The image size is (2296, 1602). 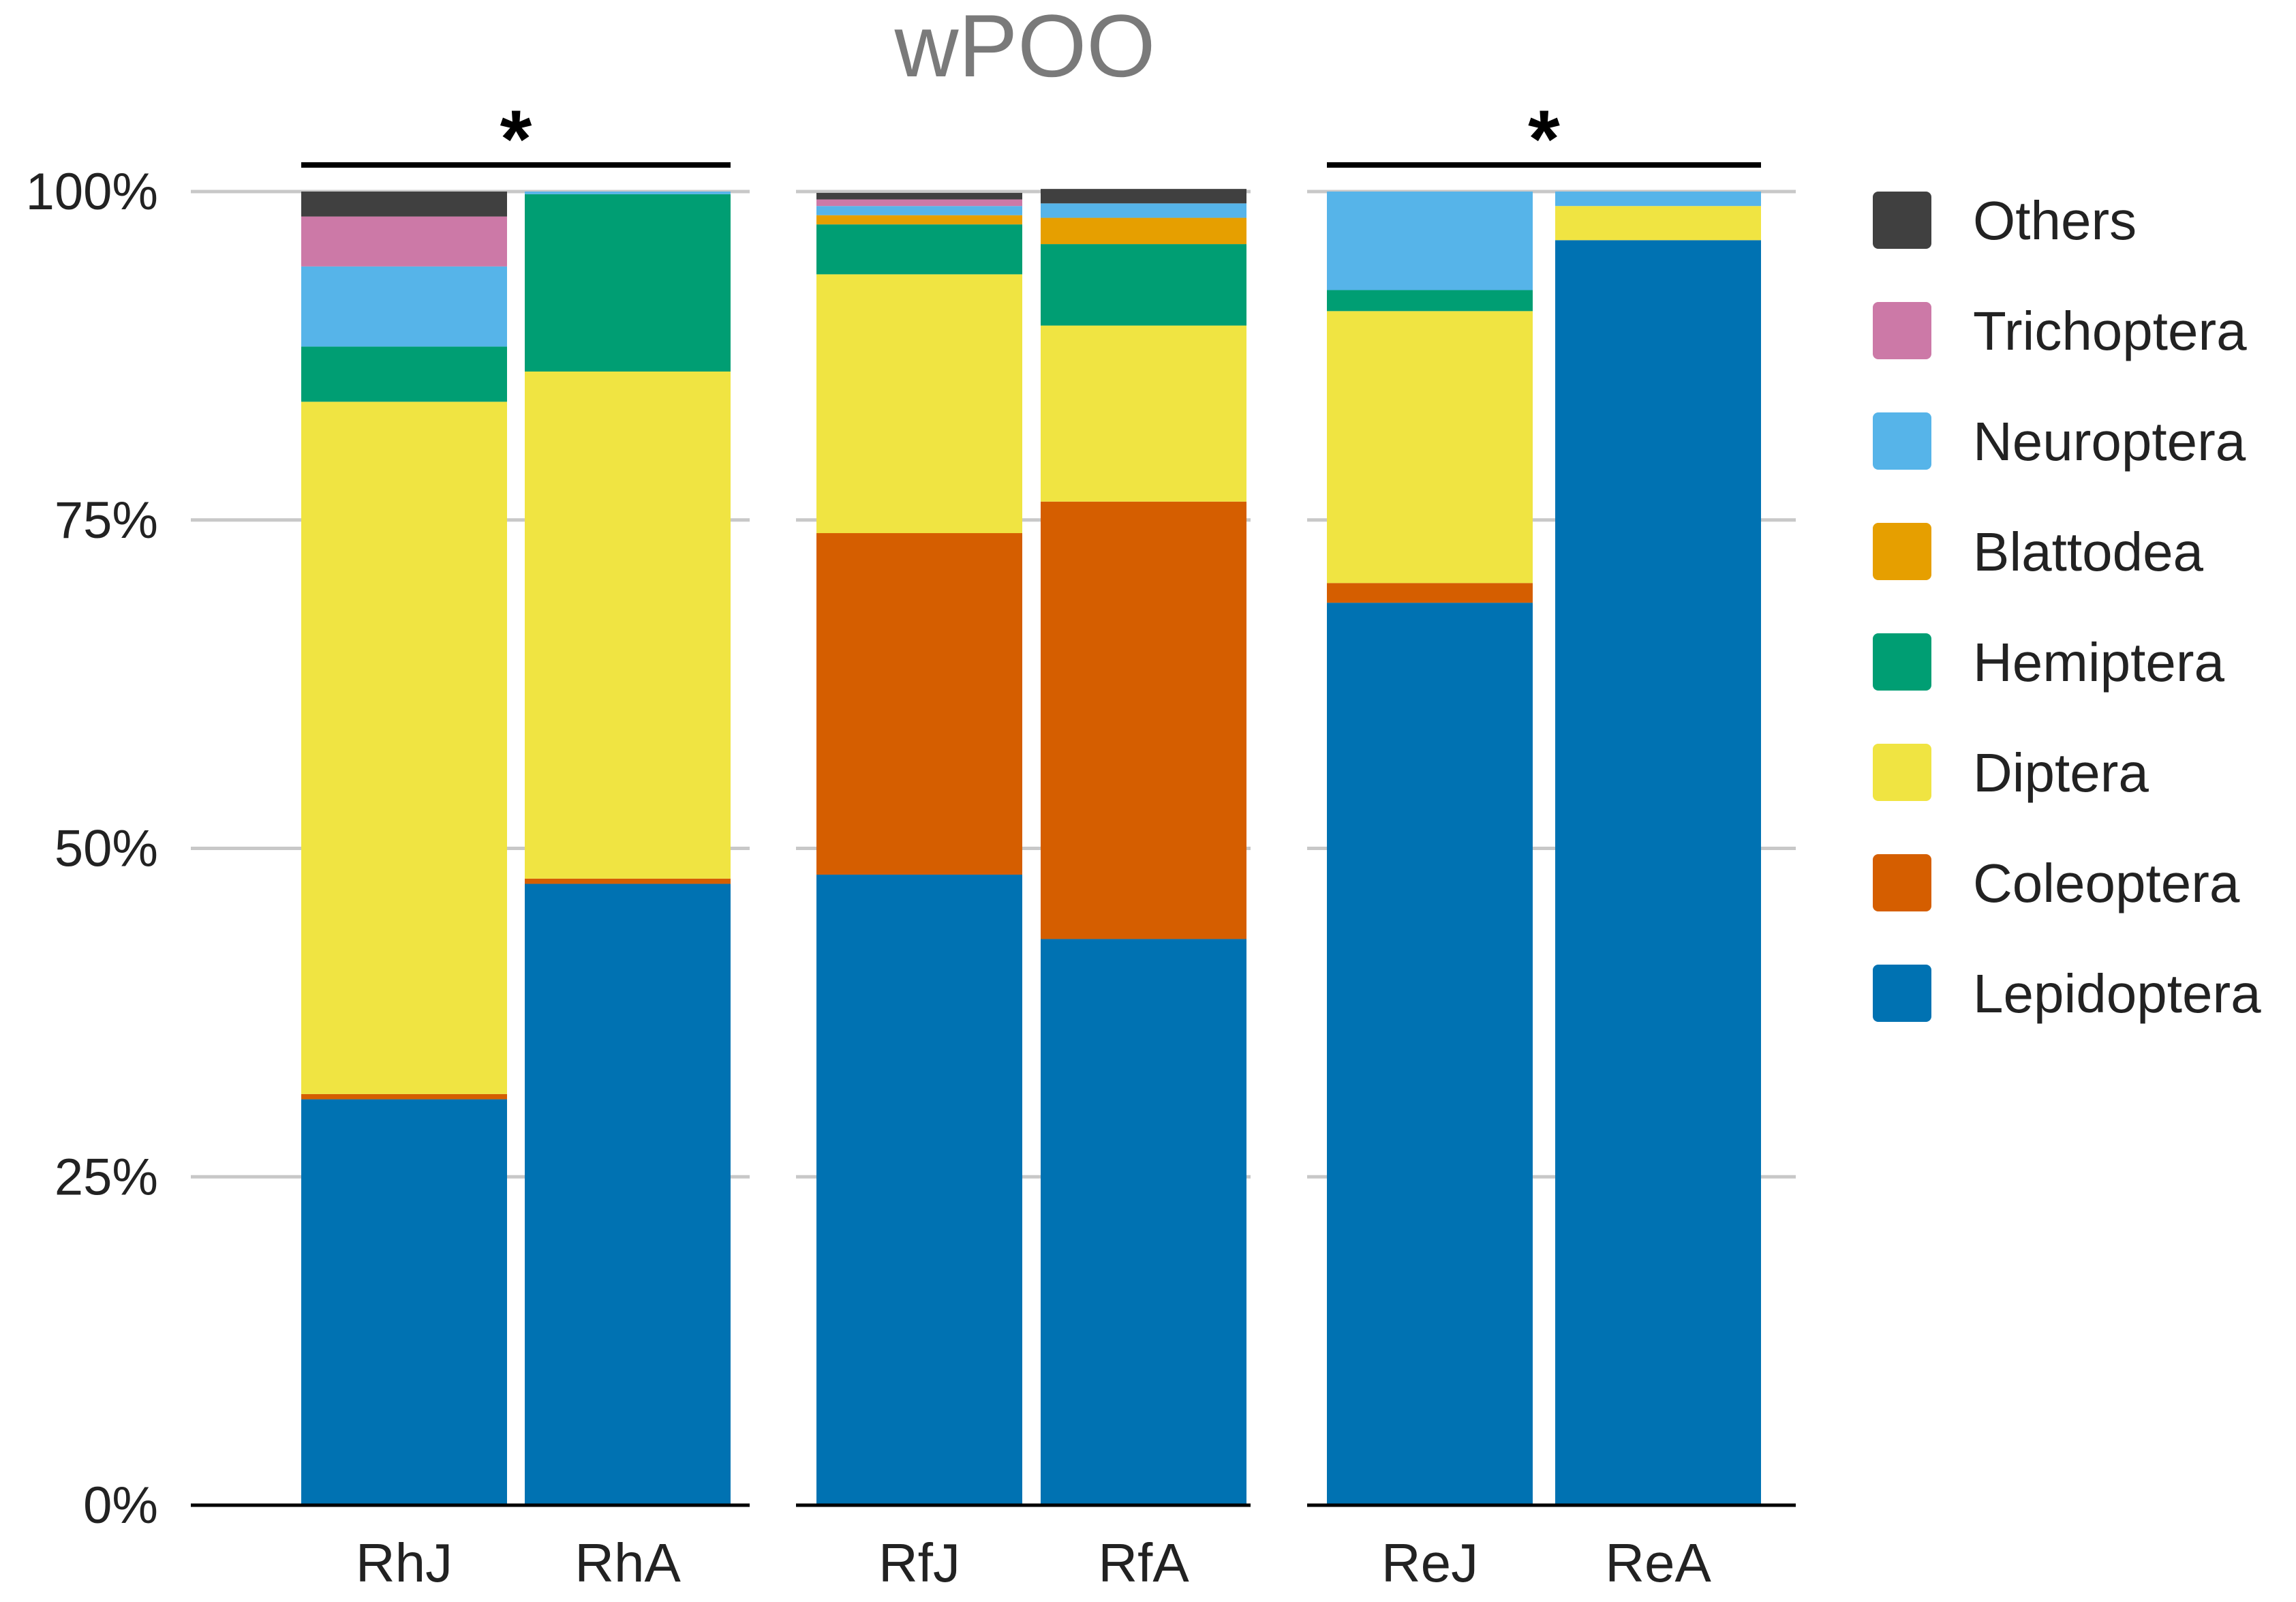 What do you see at coordinates (404, 1302) in the screenshot?
I see `bar-segment-lepidoptera-rhj` at bounding box center [404, 1302].